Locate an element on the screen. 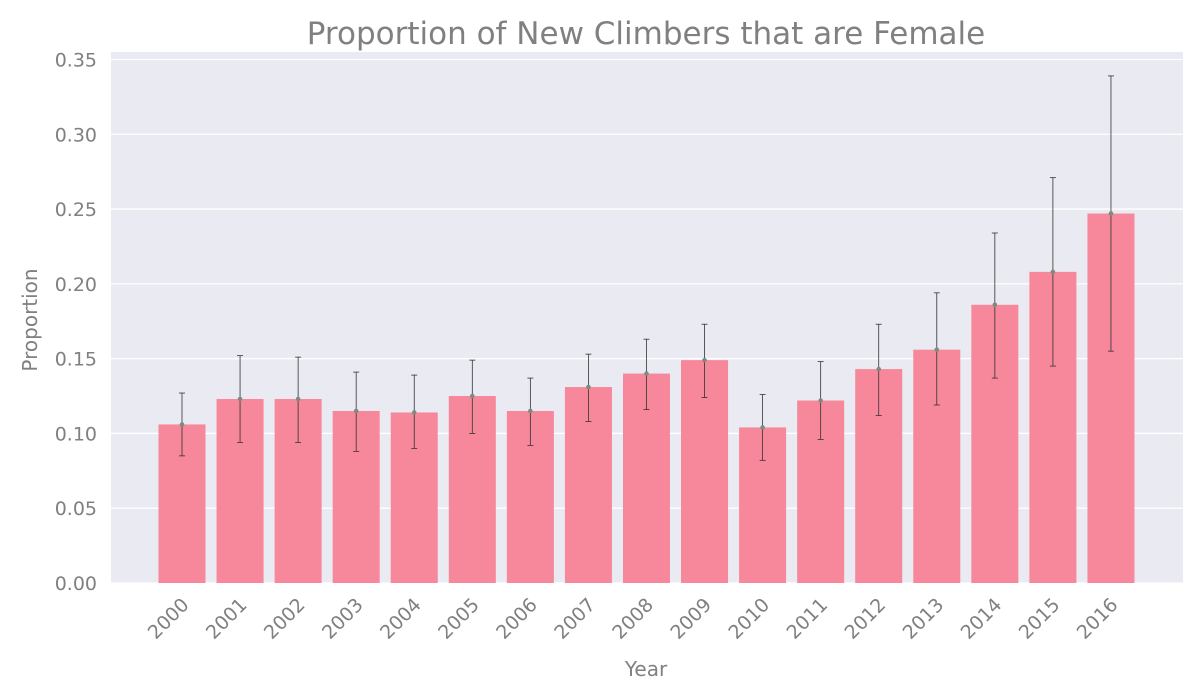  y-axis-ticks: 0.00 0.05 0.10 0.15 0.20 0.25 0.30 0.35 is located at coordinates (76, 322).